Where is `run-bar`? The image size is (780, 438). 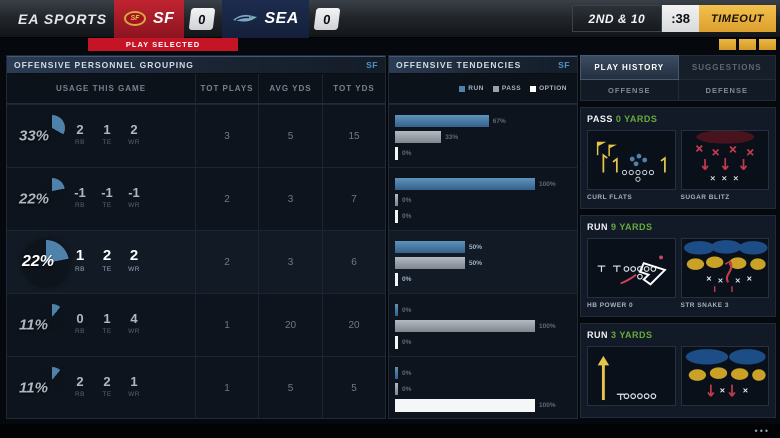 run-bar is located at coordinates (396, 373).